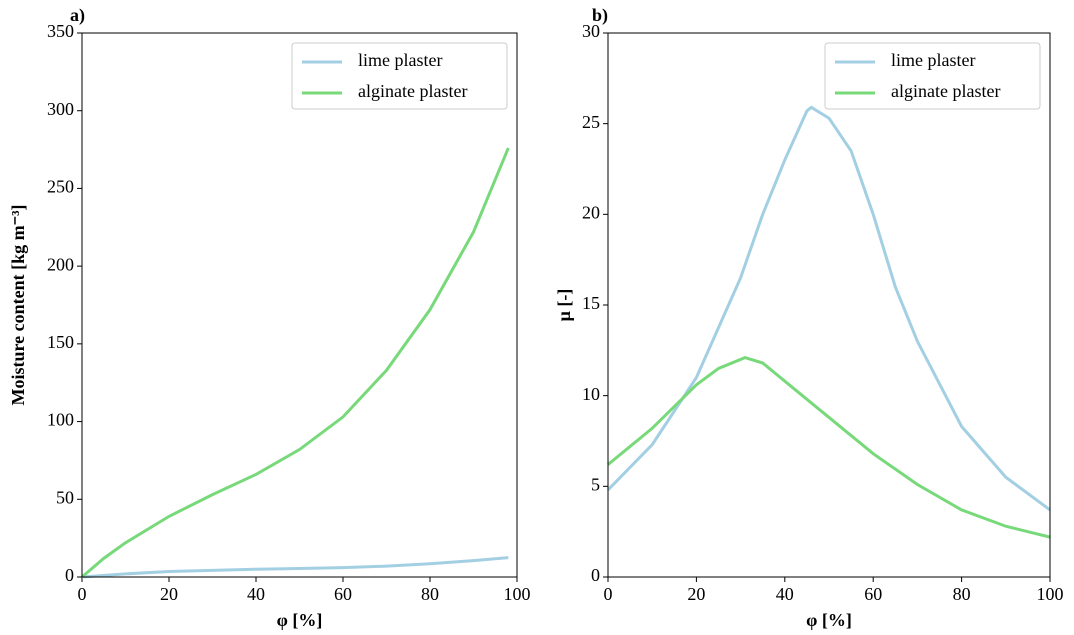 The height and width of the screenshot is (635, 1074). What do you see at coordinates (600, 15) in the screenshot?
I see `panel-label: b)` at bounding box center [600, 15].